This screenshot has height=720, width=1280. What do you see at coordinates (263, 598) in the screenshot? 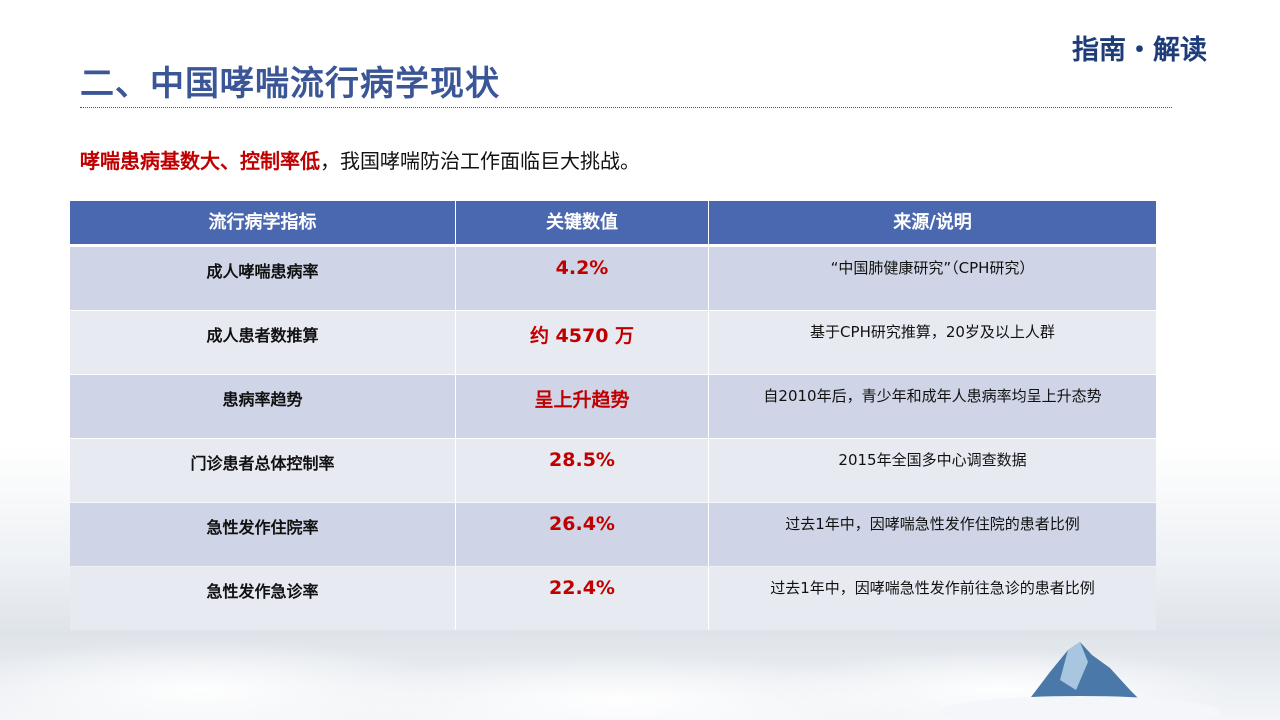
I see `table-cell: 急性发作急诊率` at bounding box center [263, 598].